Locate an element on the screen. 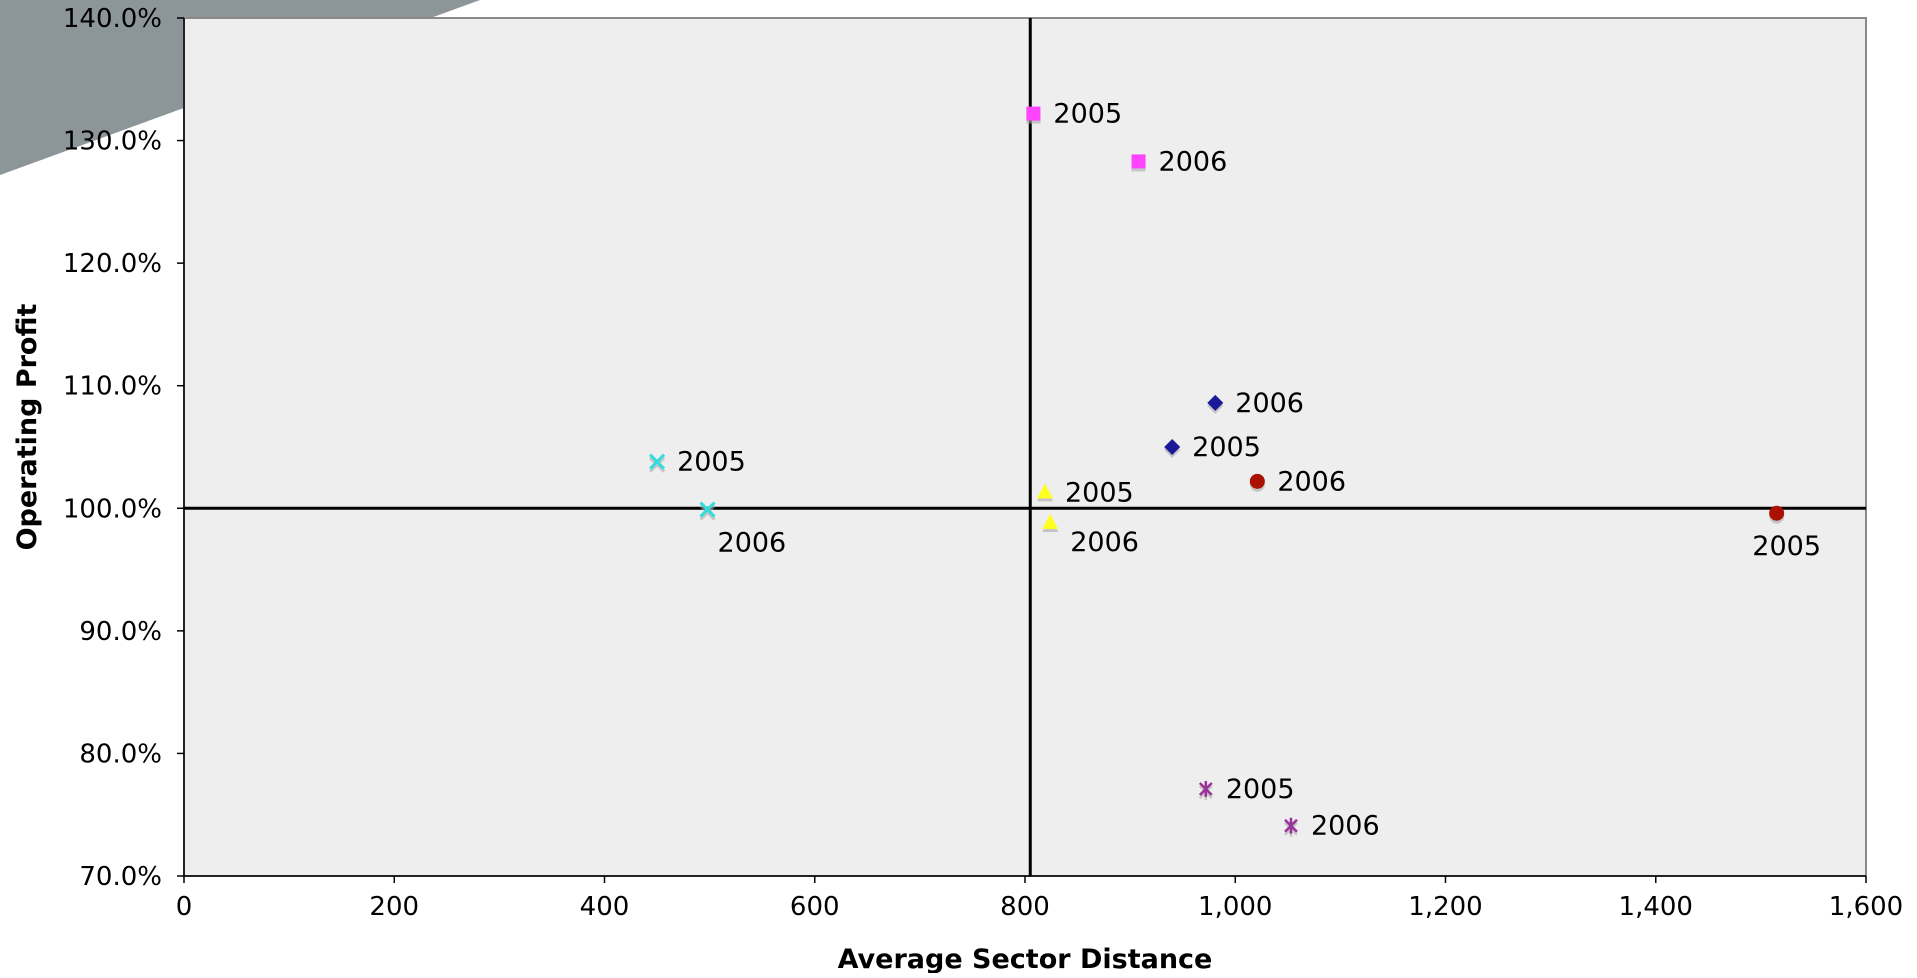 This screenshot has height=978, width=1917. y-tick-label: 80.0% is located at coordinates (120, 754).